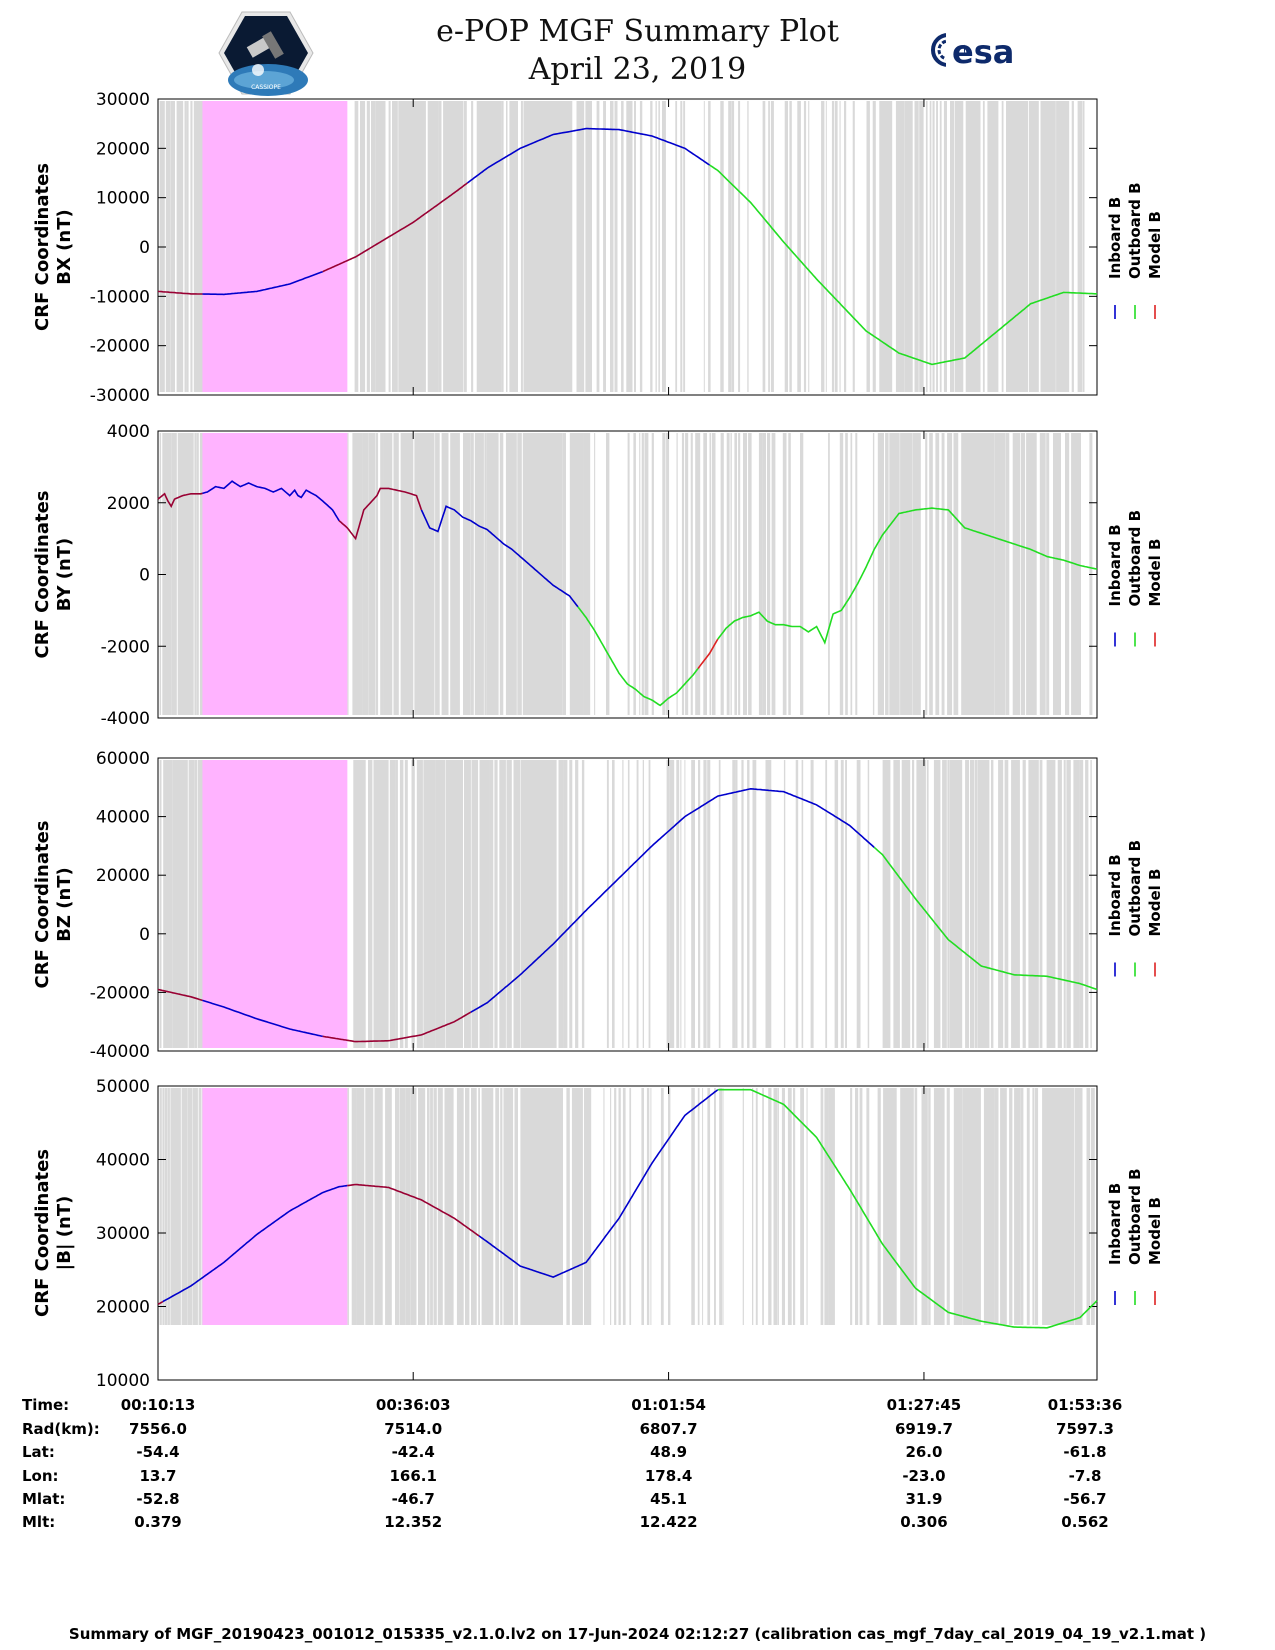 The image size is (1275, 1650). Describe the element at coordinates (413, 1429) in the screenshot. I see `ephemeris-value: 7514.0` at that location.